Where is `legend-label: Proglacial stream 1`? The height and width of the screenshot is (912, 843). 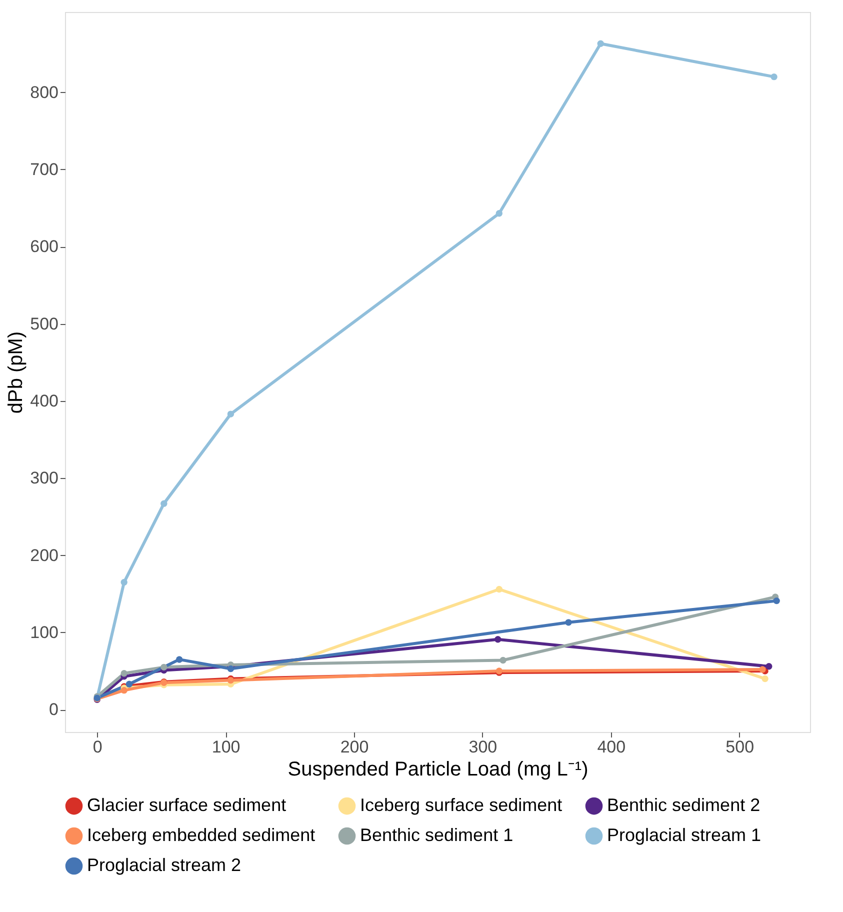 legend-label: Proglacial stream 1 is located at coordinates (684, 835).